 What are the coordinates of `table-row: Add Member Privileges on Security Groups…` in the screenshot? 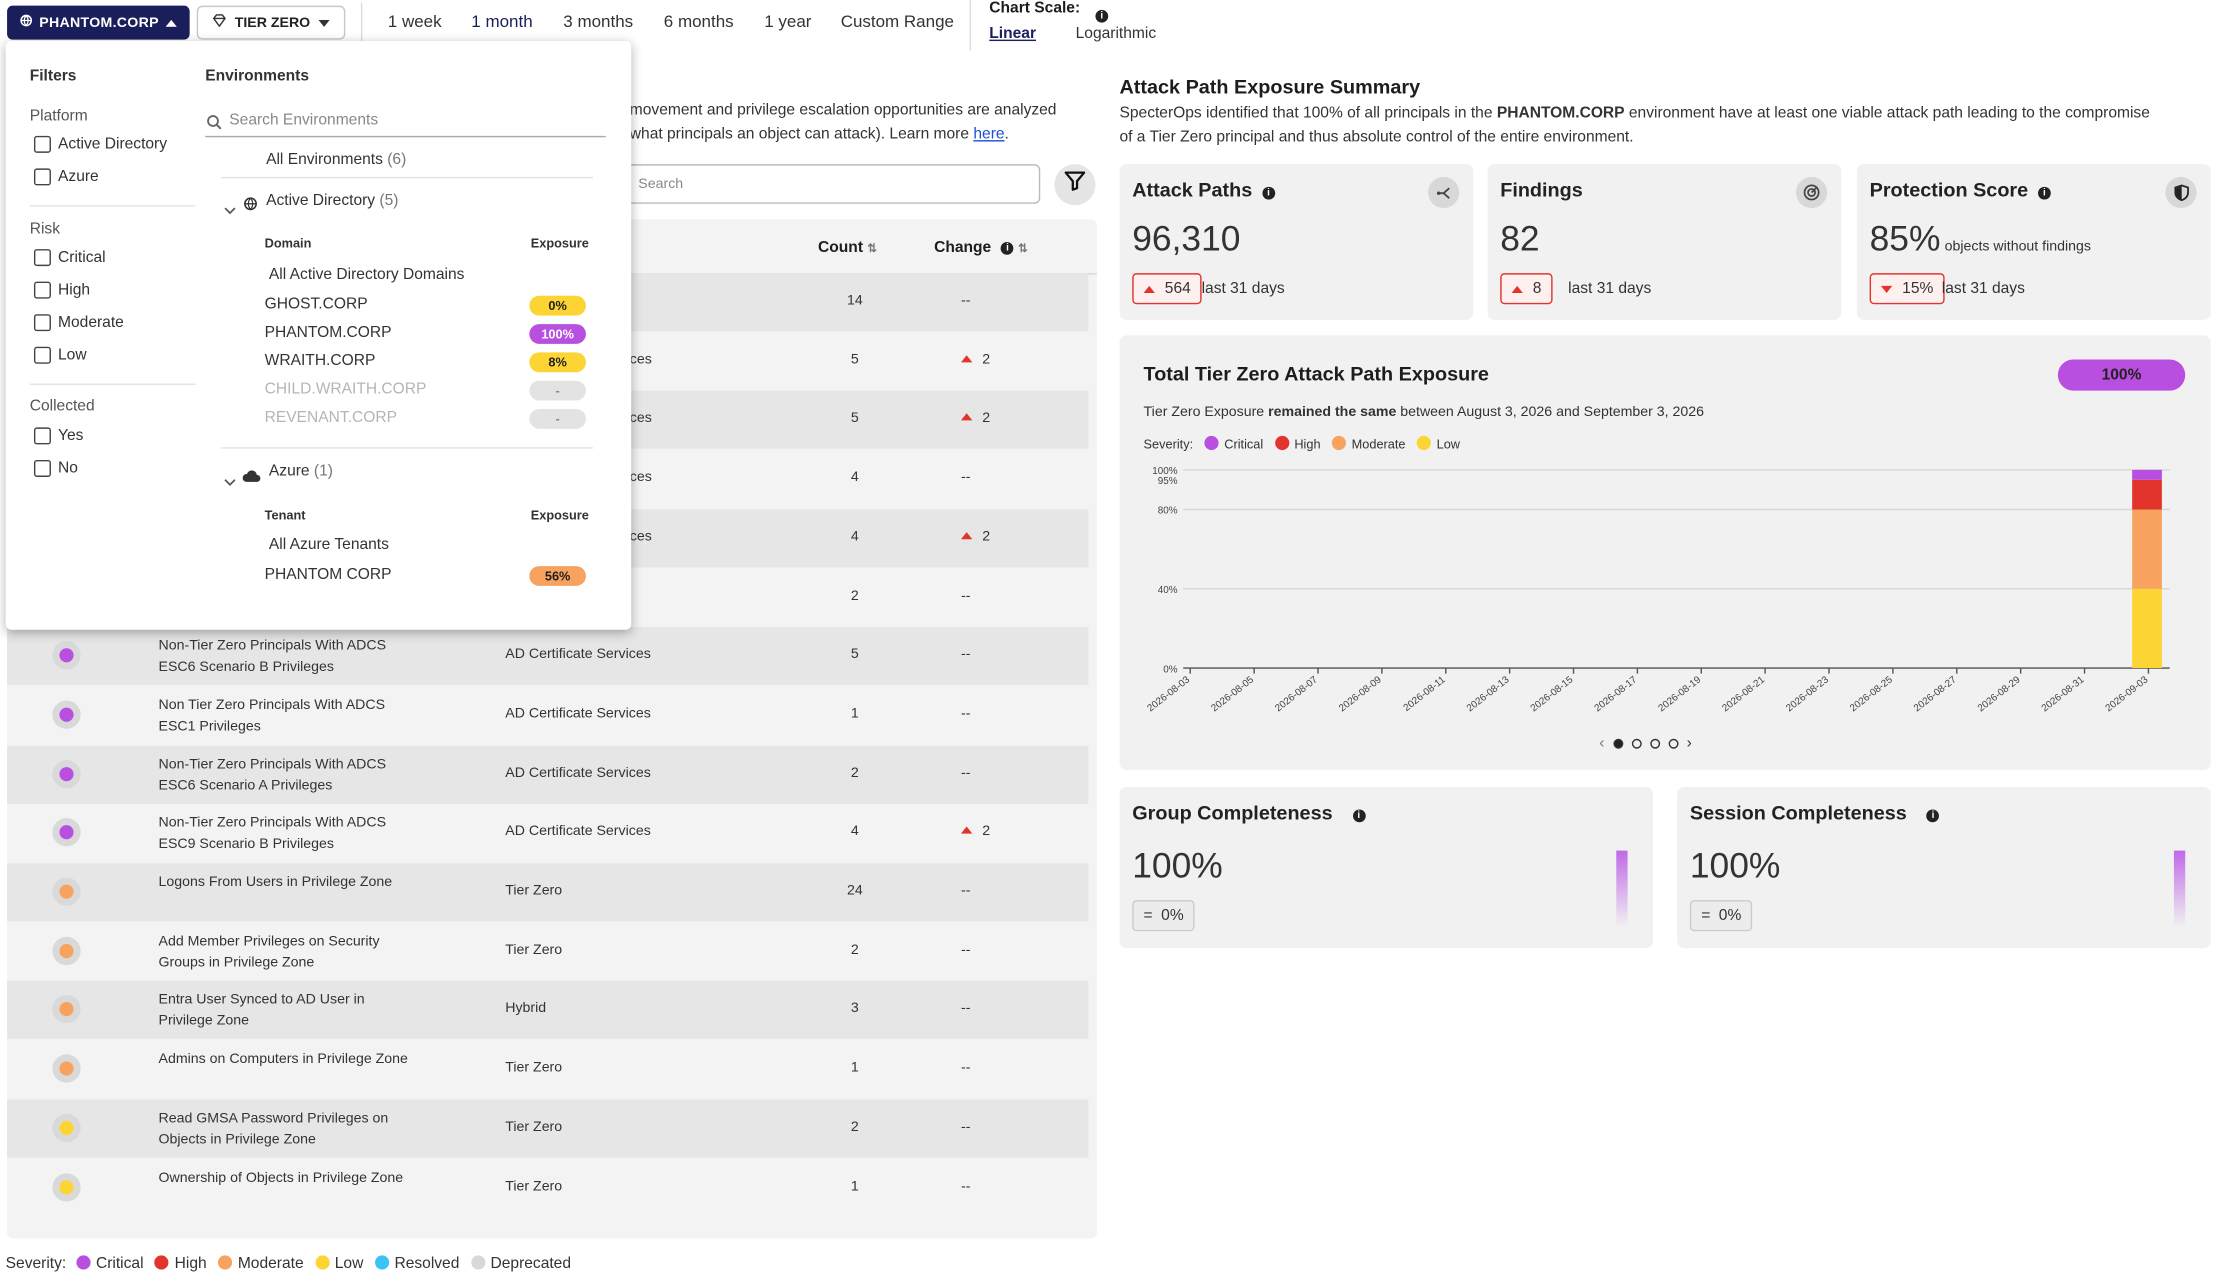 It's located at (547, 951).